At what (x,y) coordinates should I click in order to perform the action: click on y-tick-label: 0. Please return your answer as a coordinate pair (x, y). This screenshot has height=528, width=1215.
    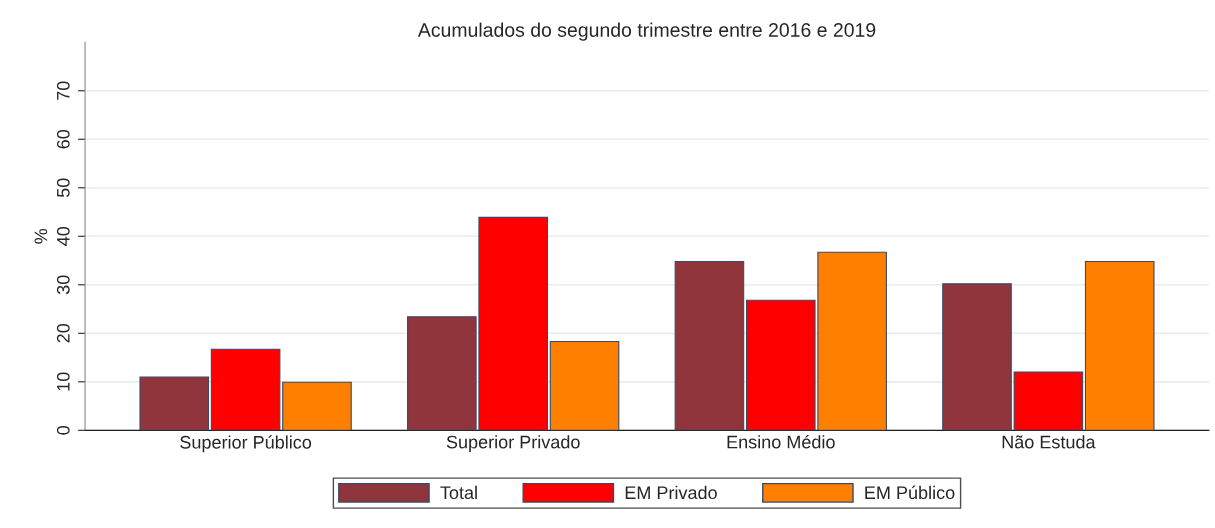
    Looking at the image, I should click on (63, 430).